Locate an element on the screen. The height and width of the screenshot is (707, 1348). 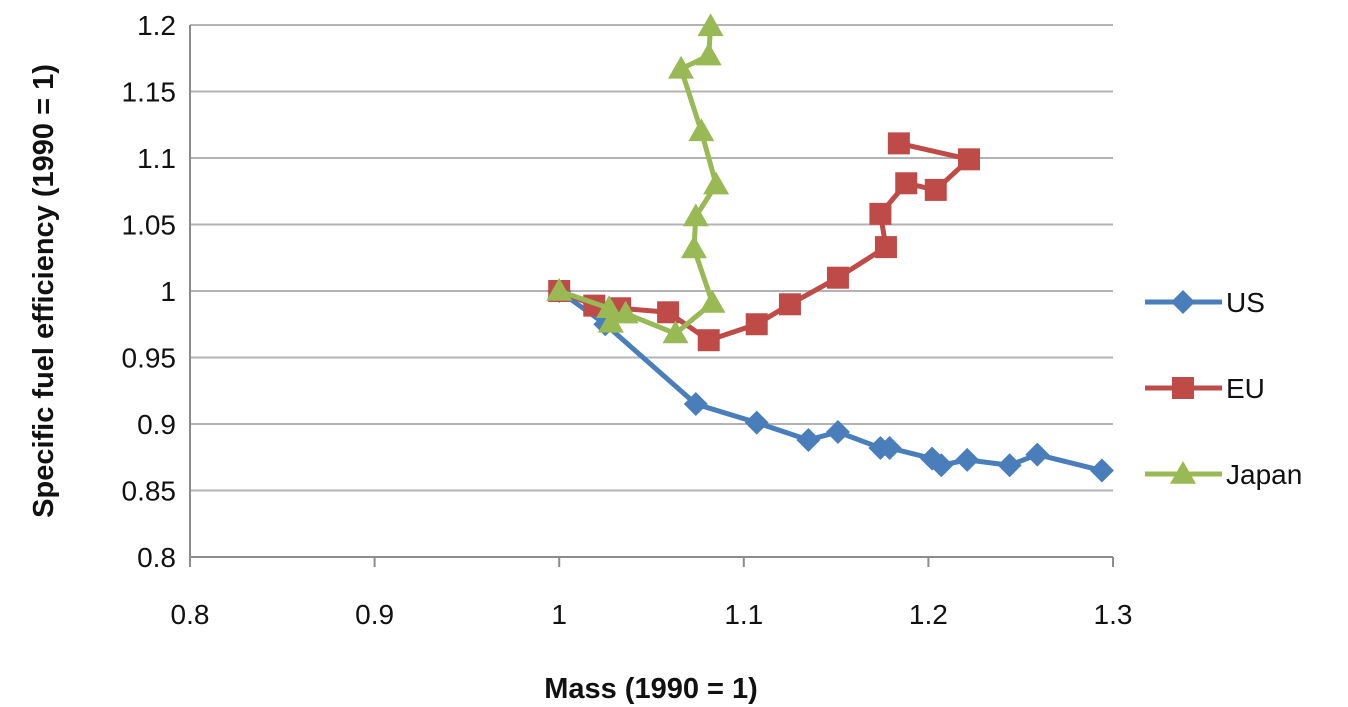
x-tick-label: 1 is located at coordinates (559, 614).